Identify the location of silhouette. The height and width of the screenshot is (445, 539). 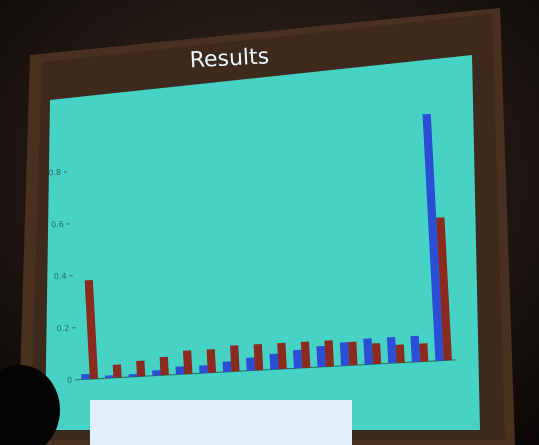
(30, 405).